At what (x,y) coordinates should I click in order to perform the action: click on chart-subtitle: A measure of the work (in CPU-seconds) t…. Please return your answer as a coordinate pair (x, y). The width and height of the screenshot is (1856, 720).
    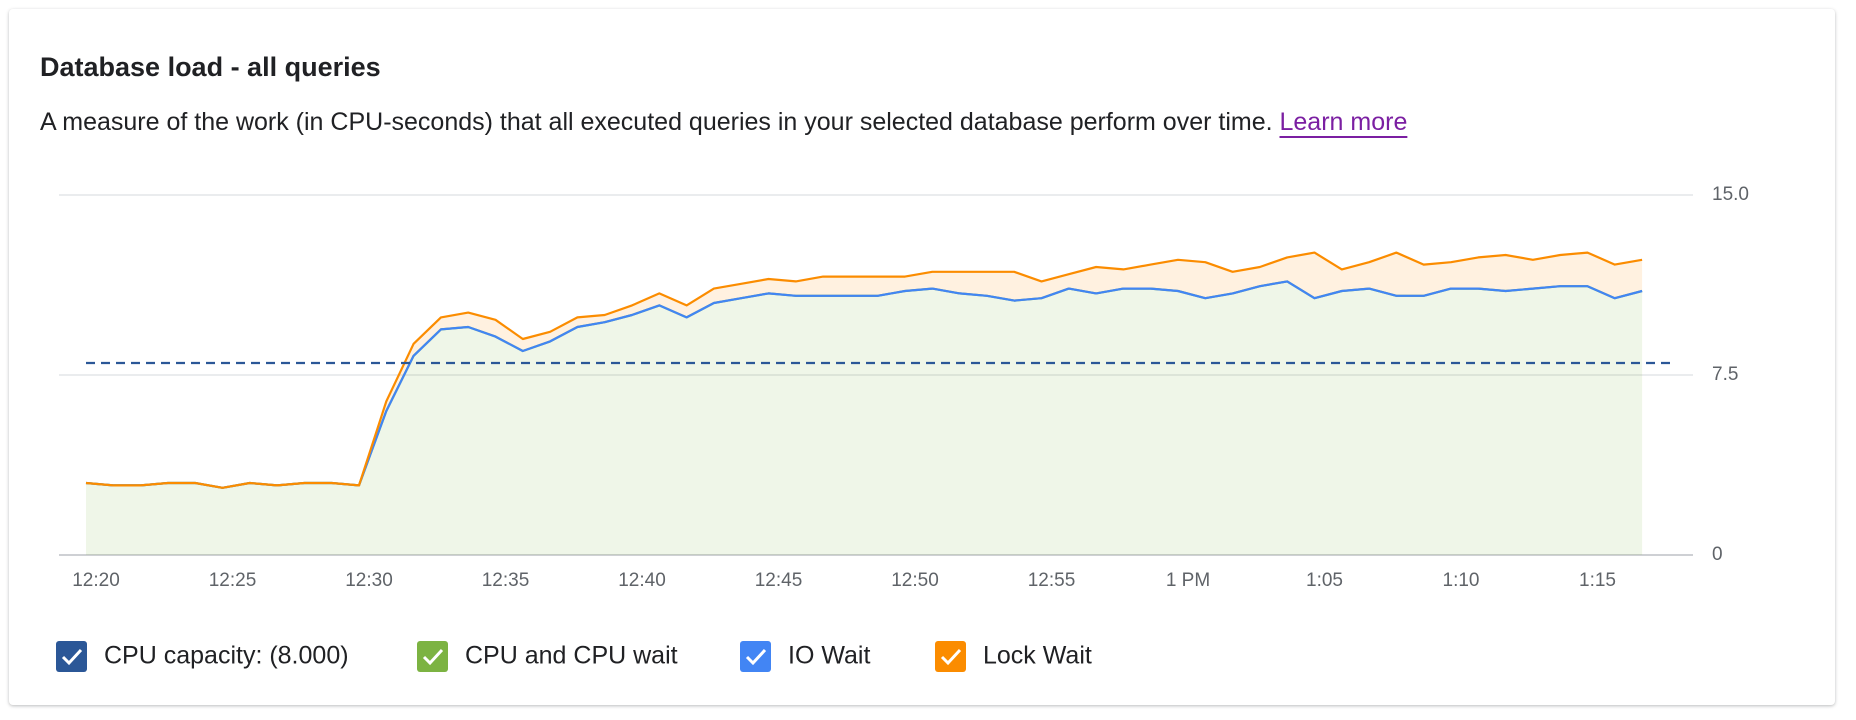
    Looking at the image, I should click on (723, 122).